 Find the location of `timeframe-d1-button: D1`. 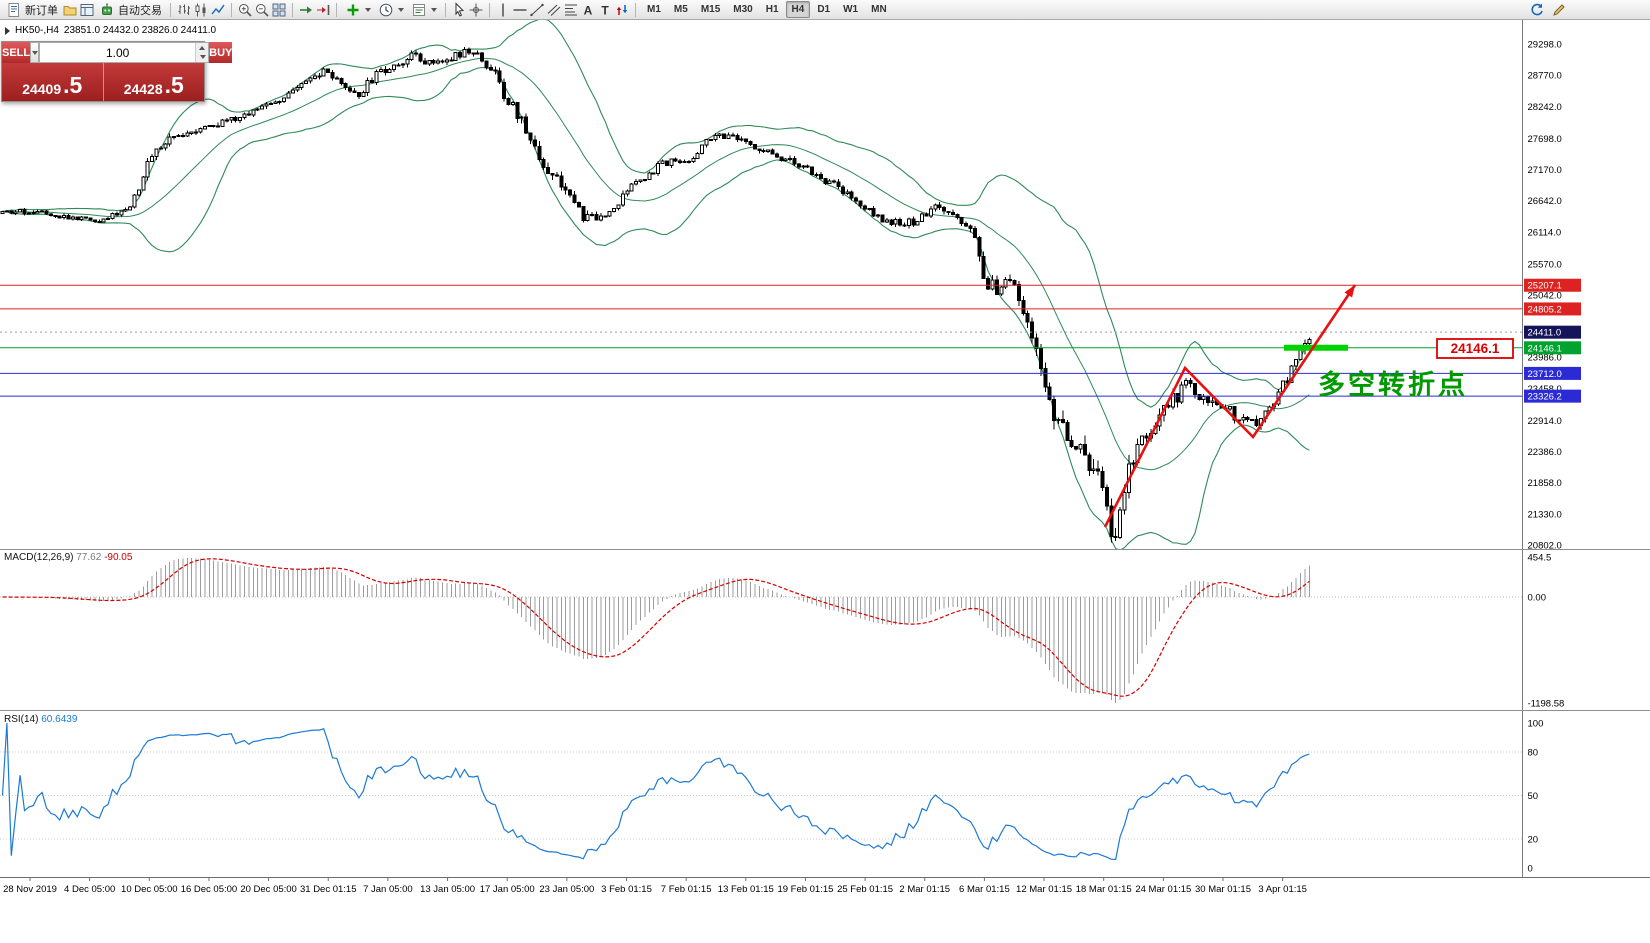

timeframe-d1-button: D1 is located at coordinates (823, 9).